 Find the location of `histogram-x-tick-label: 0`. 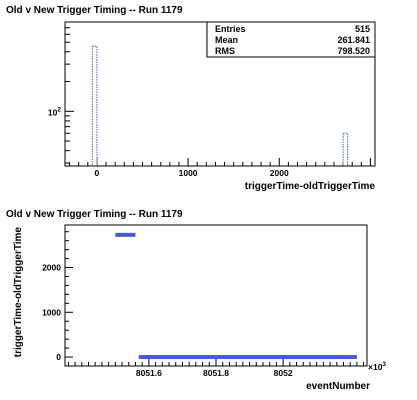

histogram-x-tick-label: 0 is located at coordinates (97, 173).